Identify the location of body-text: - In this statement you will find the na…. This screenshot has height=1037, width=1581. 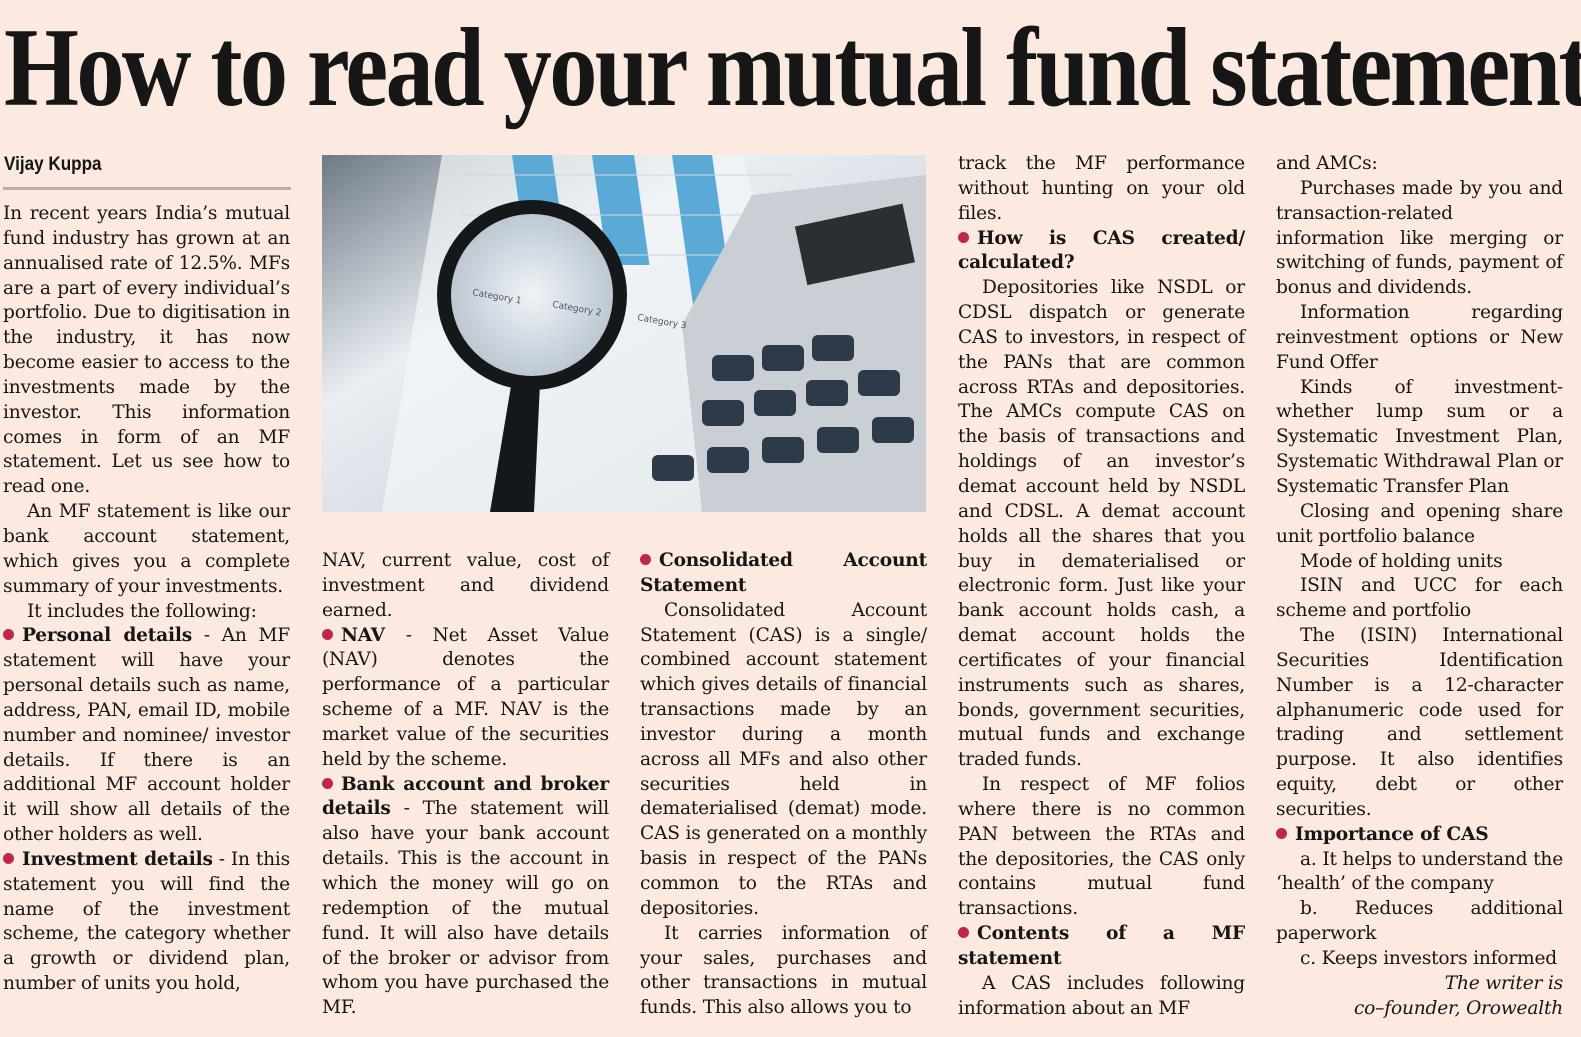
(146, 921).